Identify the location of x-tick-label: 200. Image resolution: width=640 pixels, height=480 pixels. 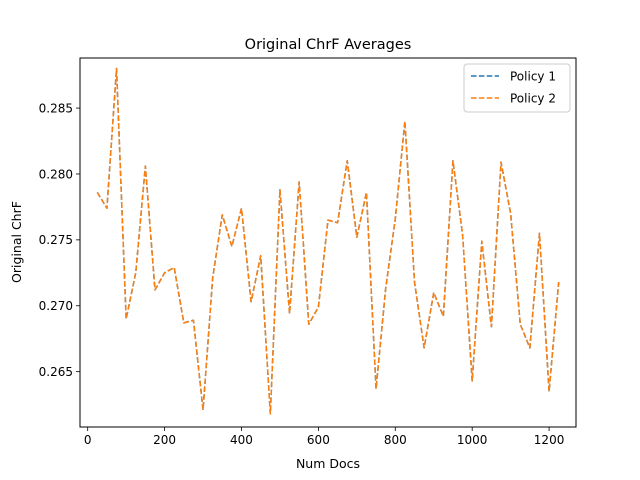
(164, 440).